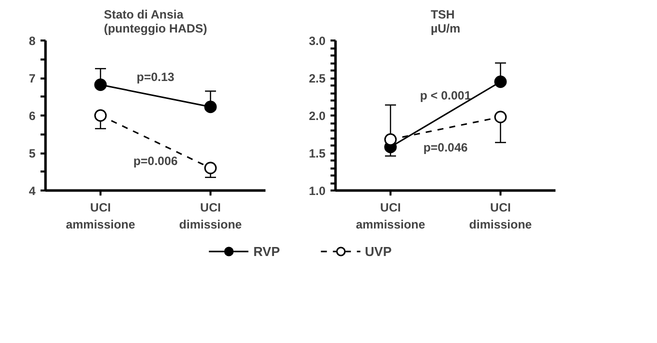 Image resolution: width=657 pixels, height=343 pixels. What do you see at coordinates (317, 191) in the screenshot?
I see `y-tick-label: 1.0` at bounding box center [317, 191].